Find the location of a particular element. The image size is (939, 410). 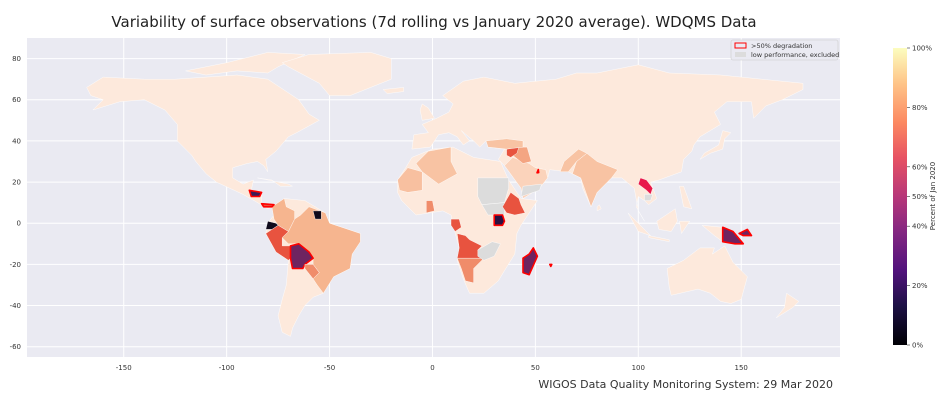

y-tick-label: 60 is located at coordinates (16, 100).